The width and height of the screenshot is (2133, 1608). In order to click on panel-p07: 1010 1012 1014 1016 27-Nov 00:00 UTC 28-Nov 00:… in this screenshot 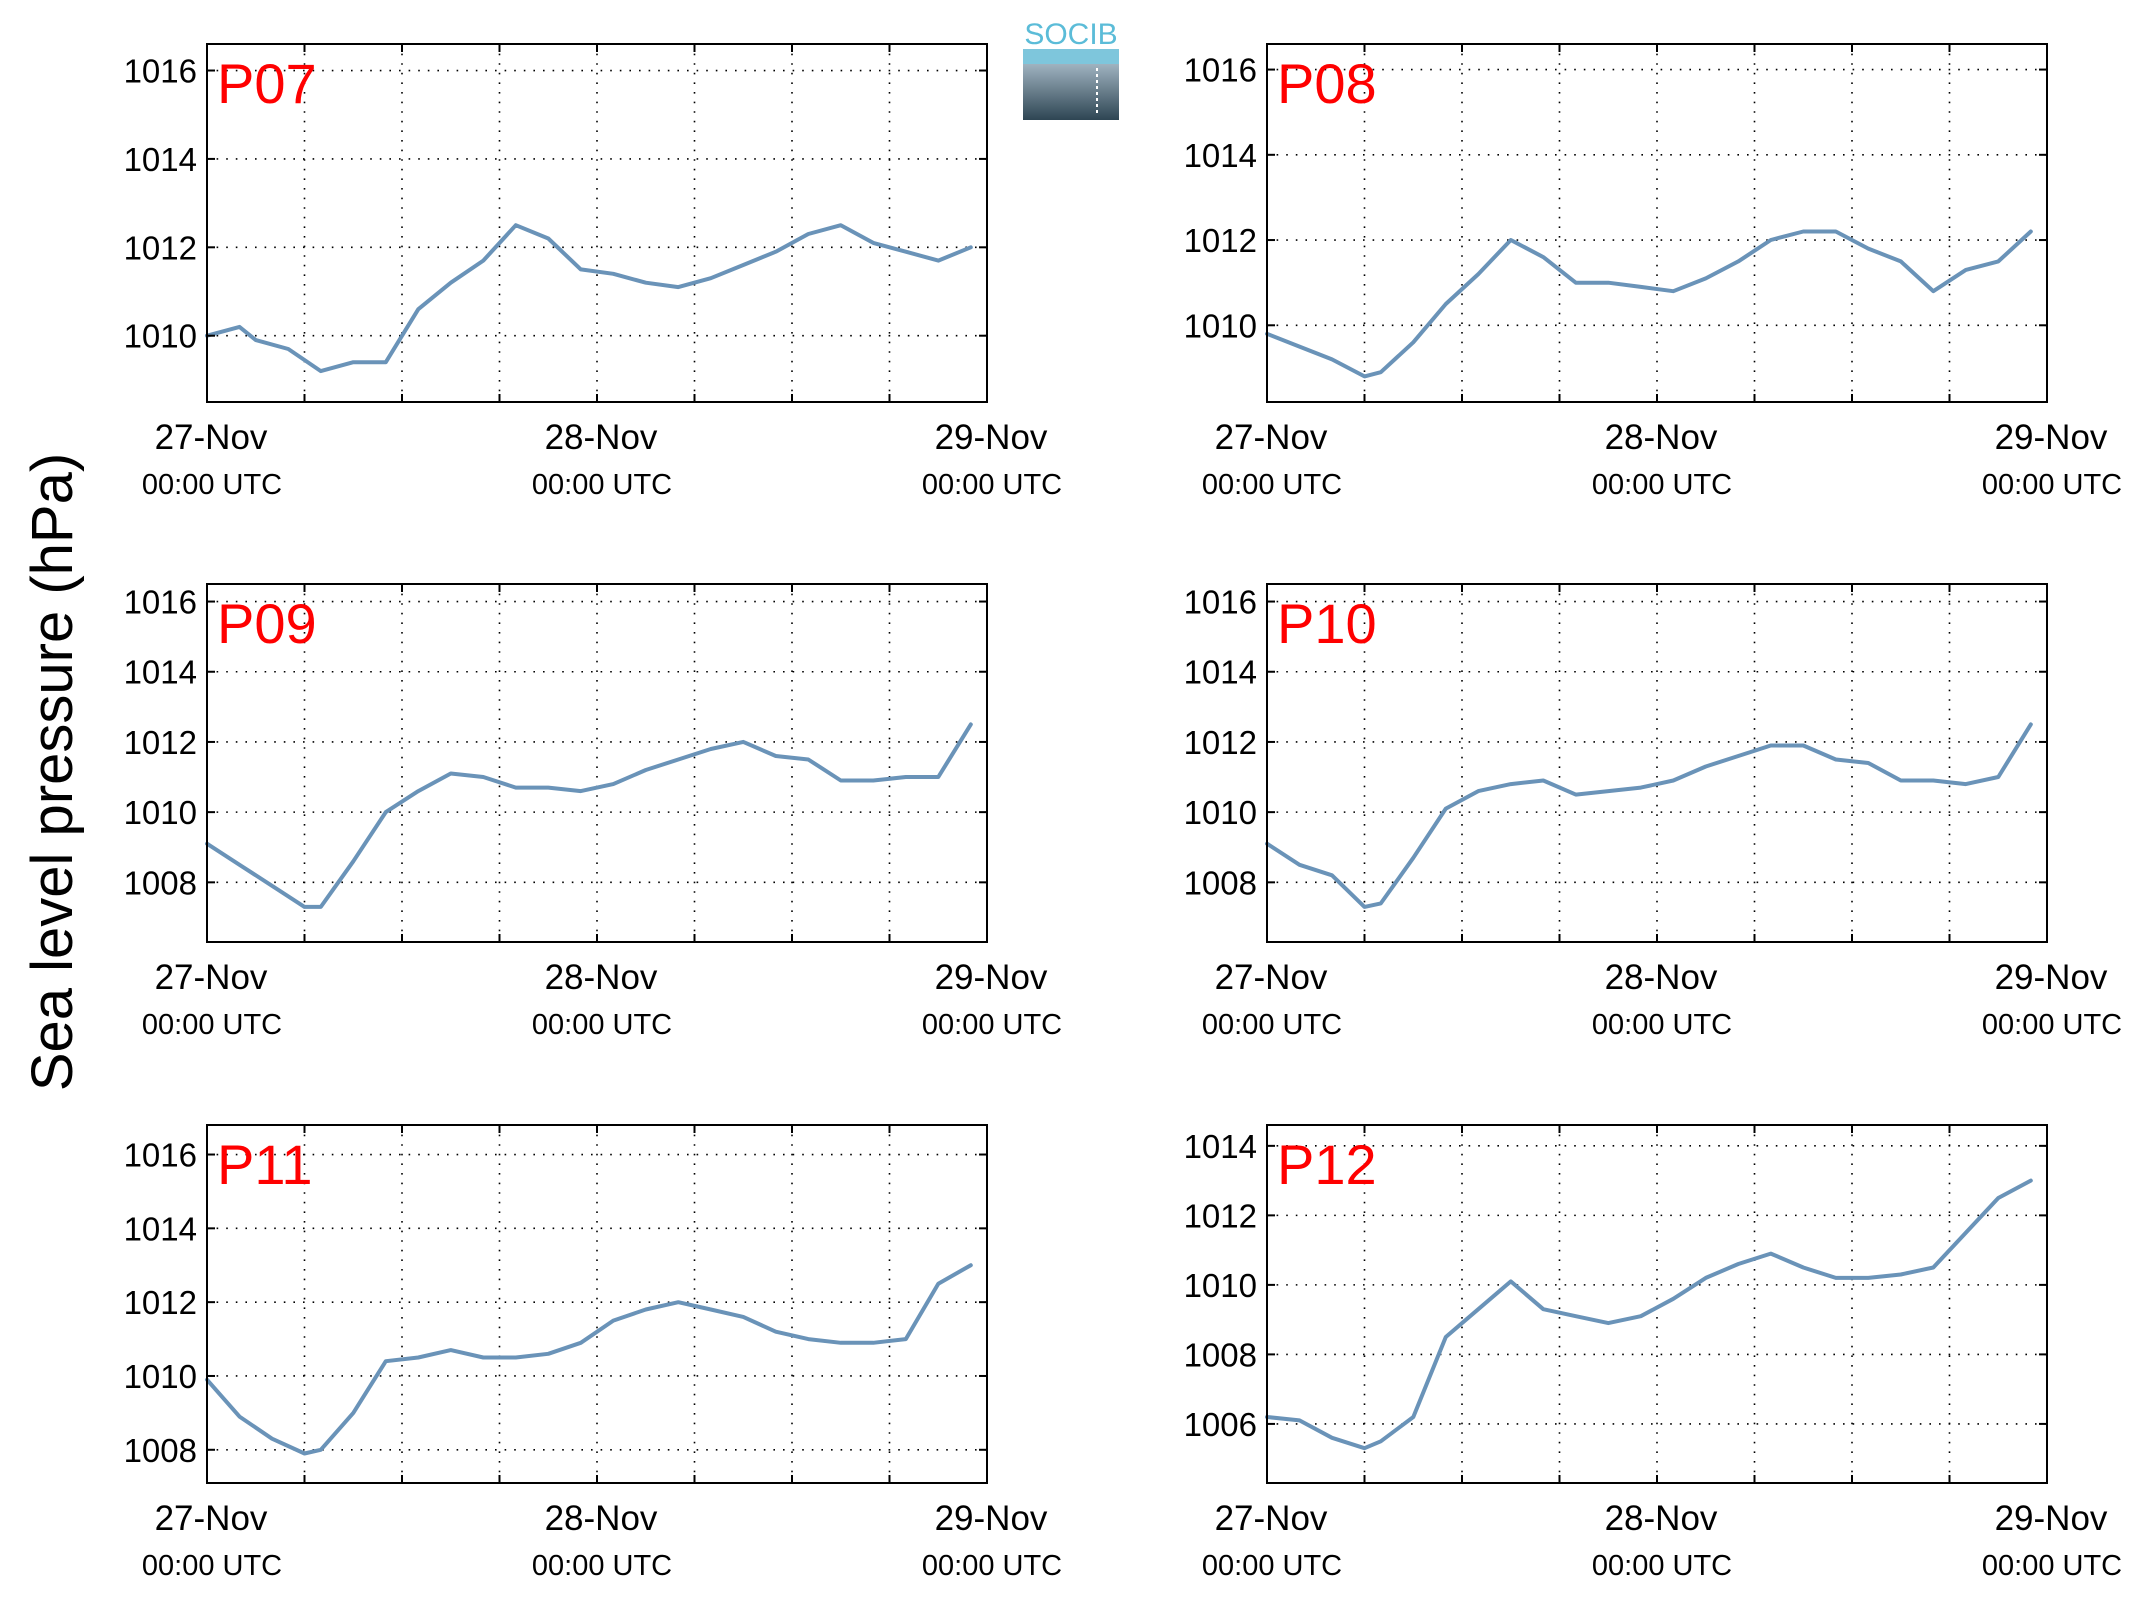, I will do `click(593, 272)`.